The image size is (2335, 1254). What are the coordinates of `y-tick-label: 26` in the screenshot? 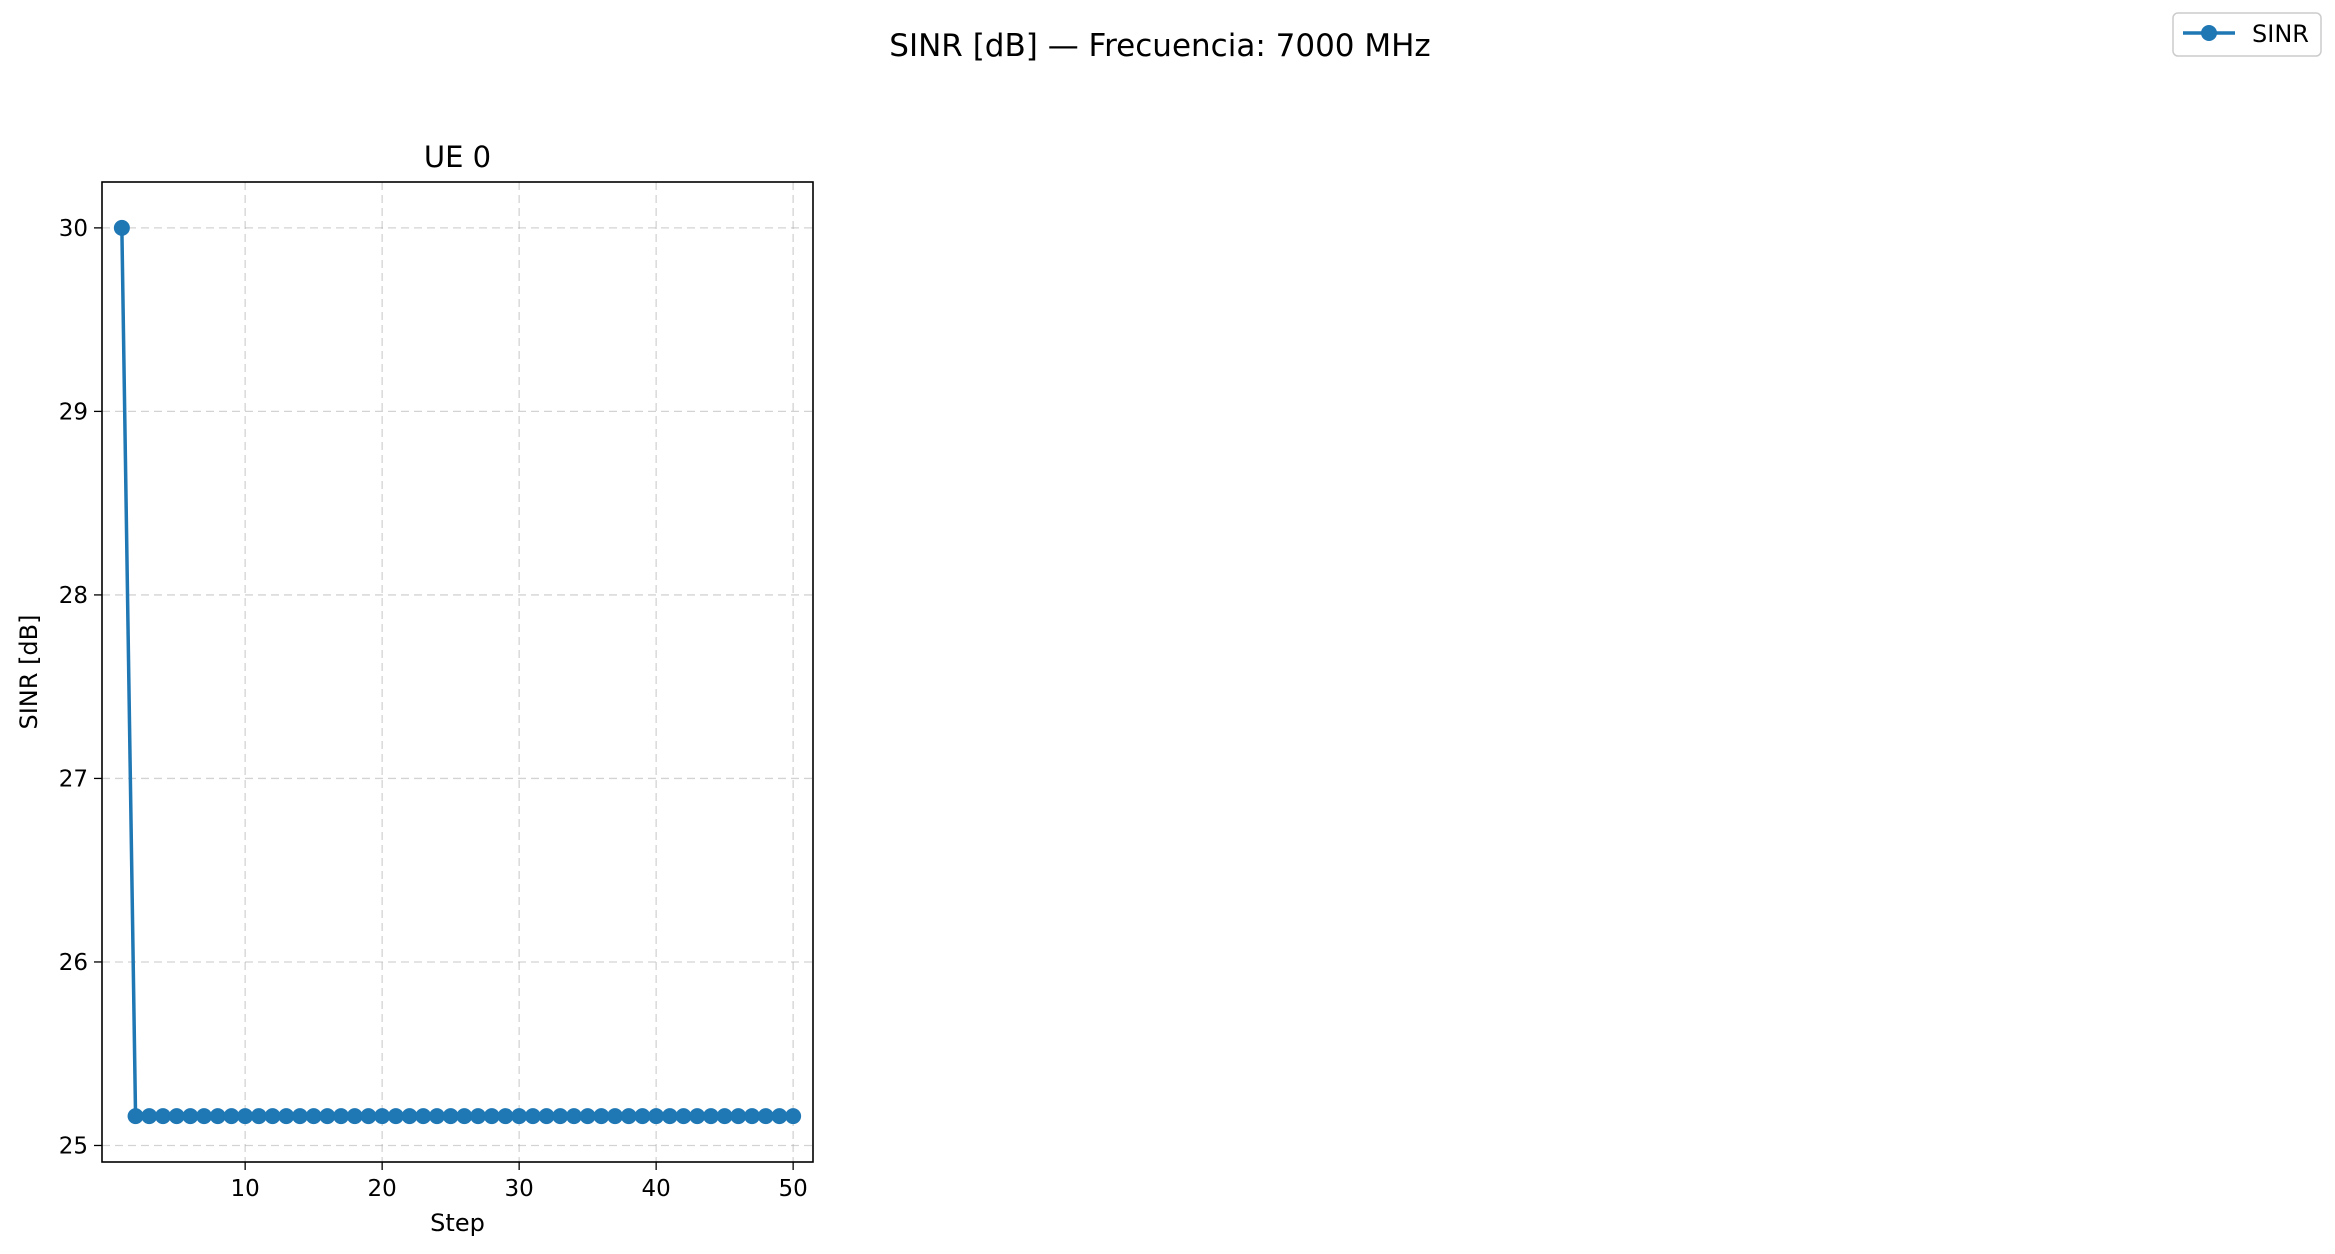 It's located at (73, 963).